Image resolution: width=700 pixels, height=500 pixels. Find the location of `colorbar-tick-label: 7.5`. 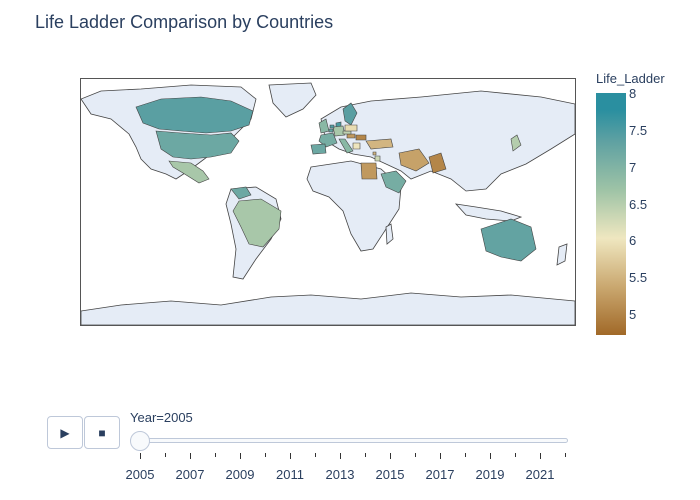

colorbar-tick-label: 7.5 is located at coordinates (638, 130).